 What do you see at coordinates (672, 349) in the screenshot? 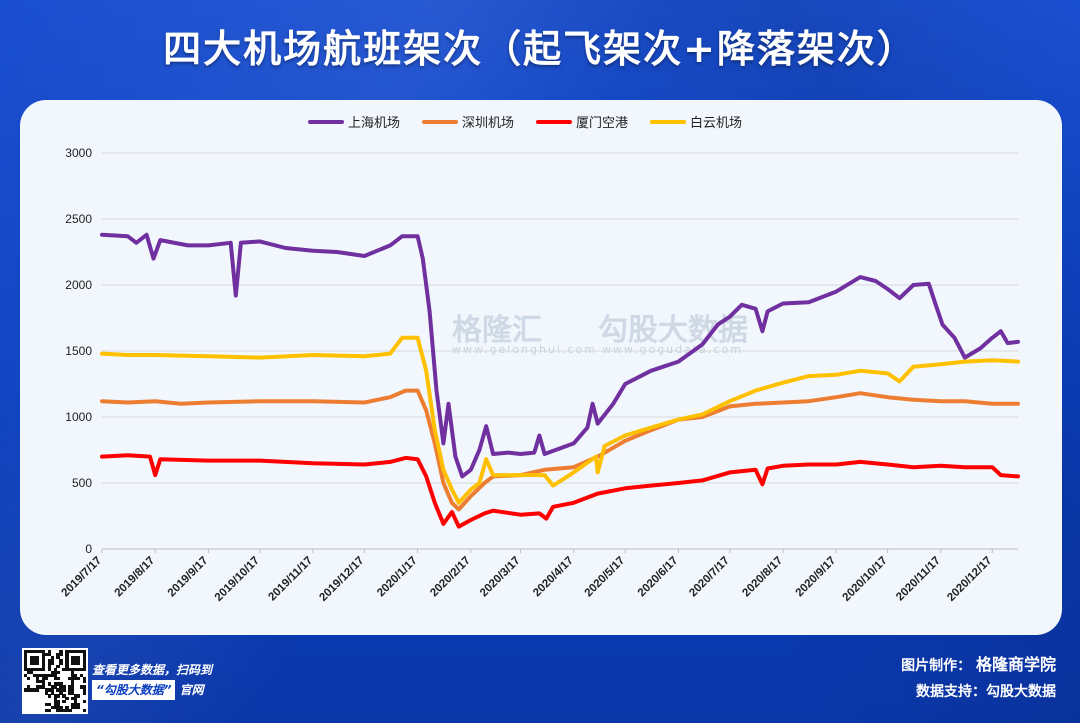
I see `watermark-right-url: www.gogudata.com` at bounding box center [672, 349].